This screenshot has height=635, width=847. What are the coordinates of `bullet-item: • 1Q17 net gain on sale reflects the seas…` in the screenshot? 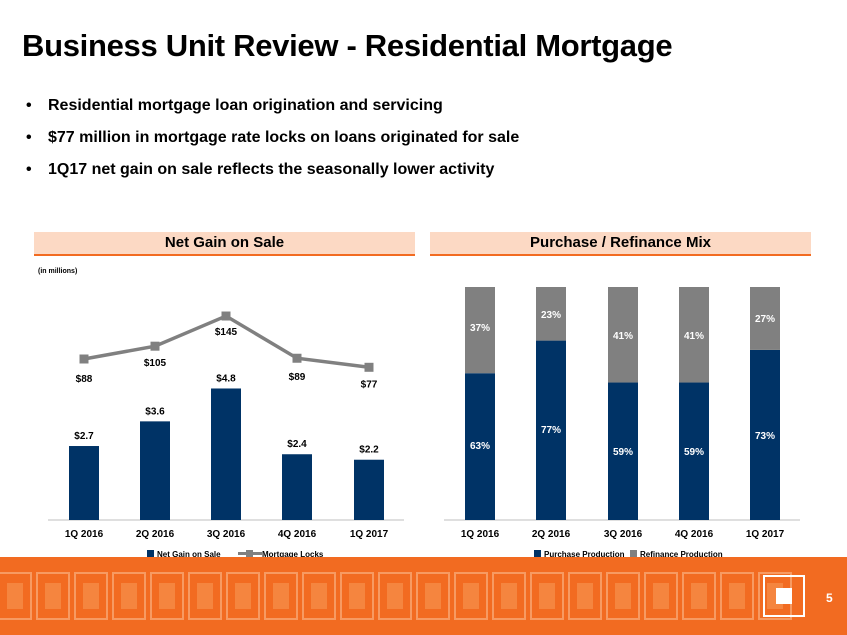 It's located at (272, 176).